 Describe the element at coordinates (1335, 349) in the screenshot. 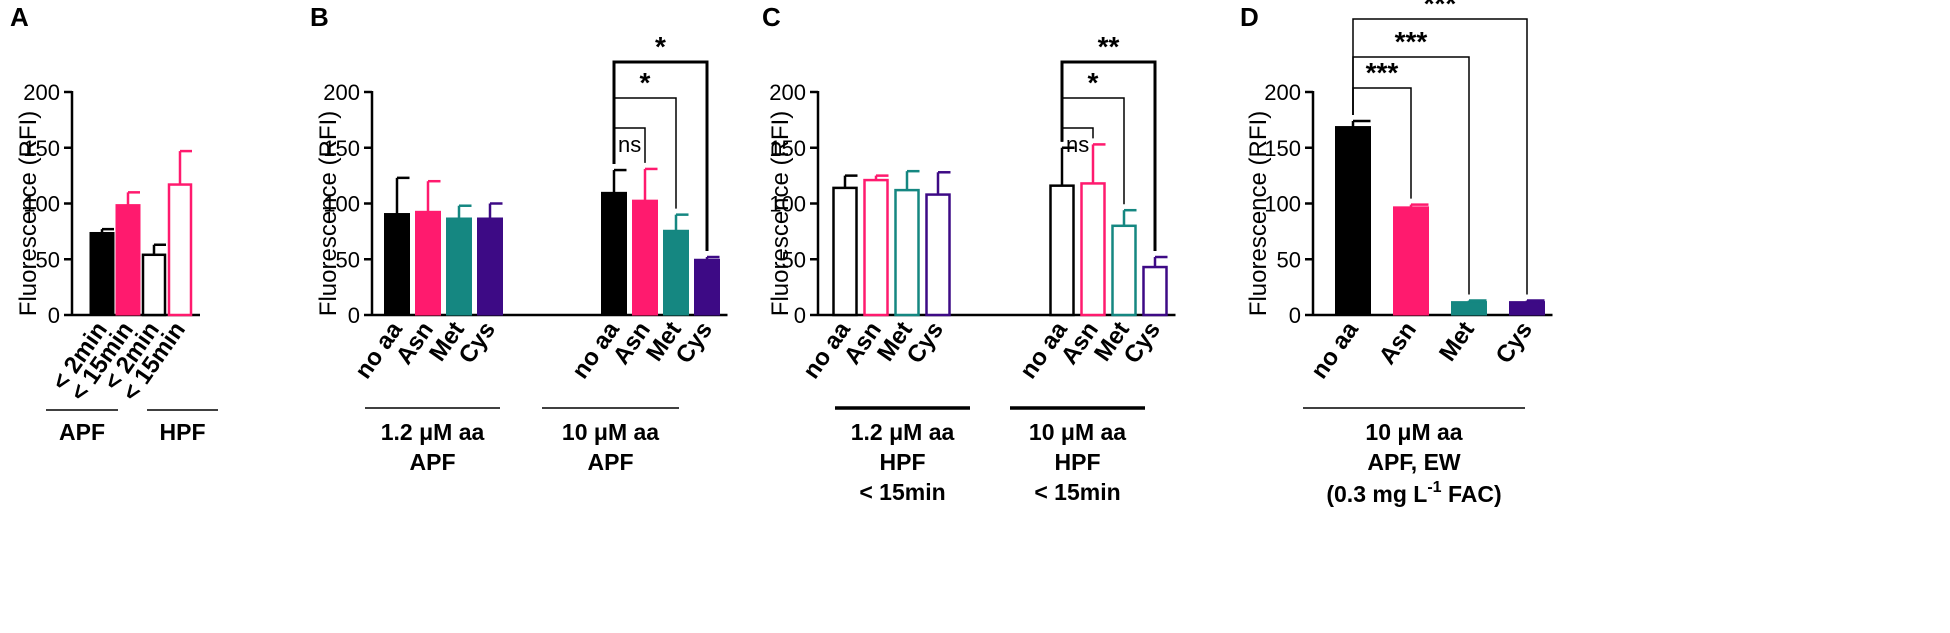

I see `x-tick-label: no aa` at that location.